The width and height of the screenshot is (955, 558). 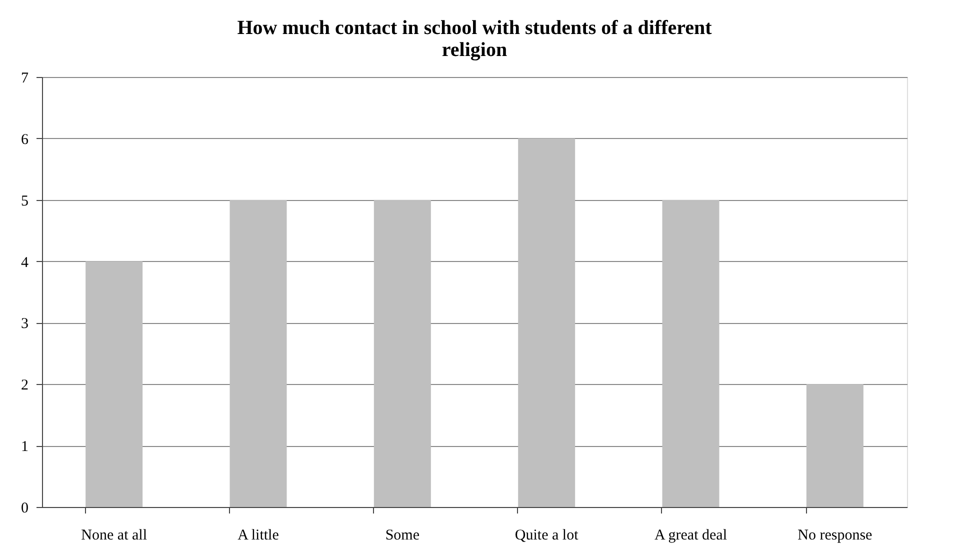 What do you see at coordinates (402, 536) in the screenshot?
I see `x-tick-label: Some` at bounding box center [402, 536].